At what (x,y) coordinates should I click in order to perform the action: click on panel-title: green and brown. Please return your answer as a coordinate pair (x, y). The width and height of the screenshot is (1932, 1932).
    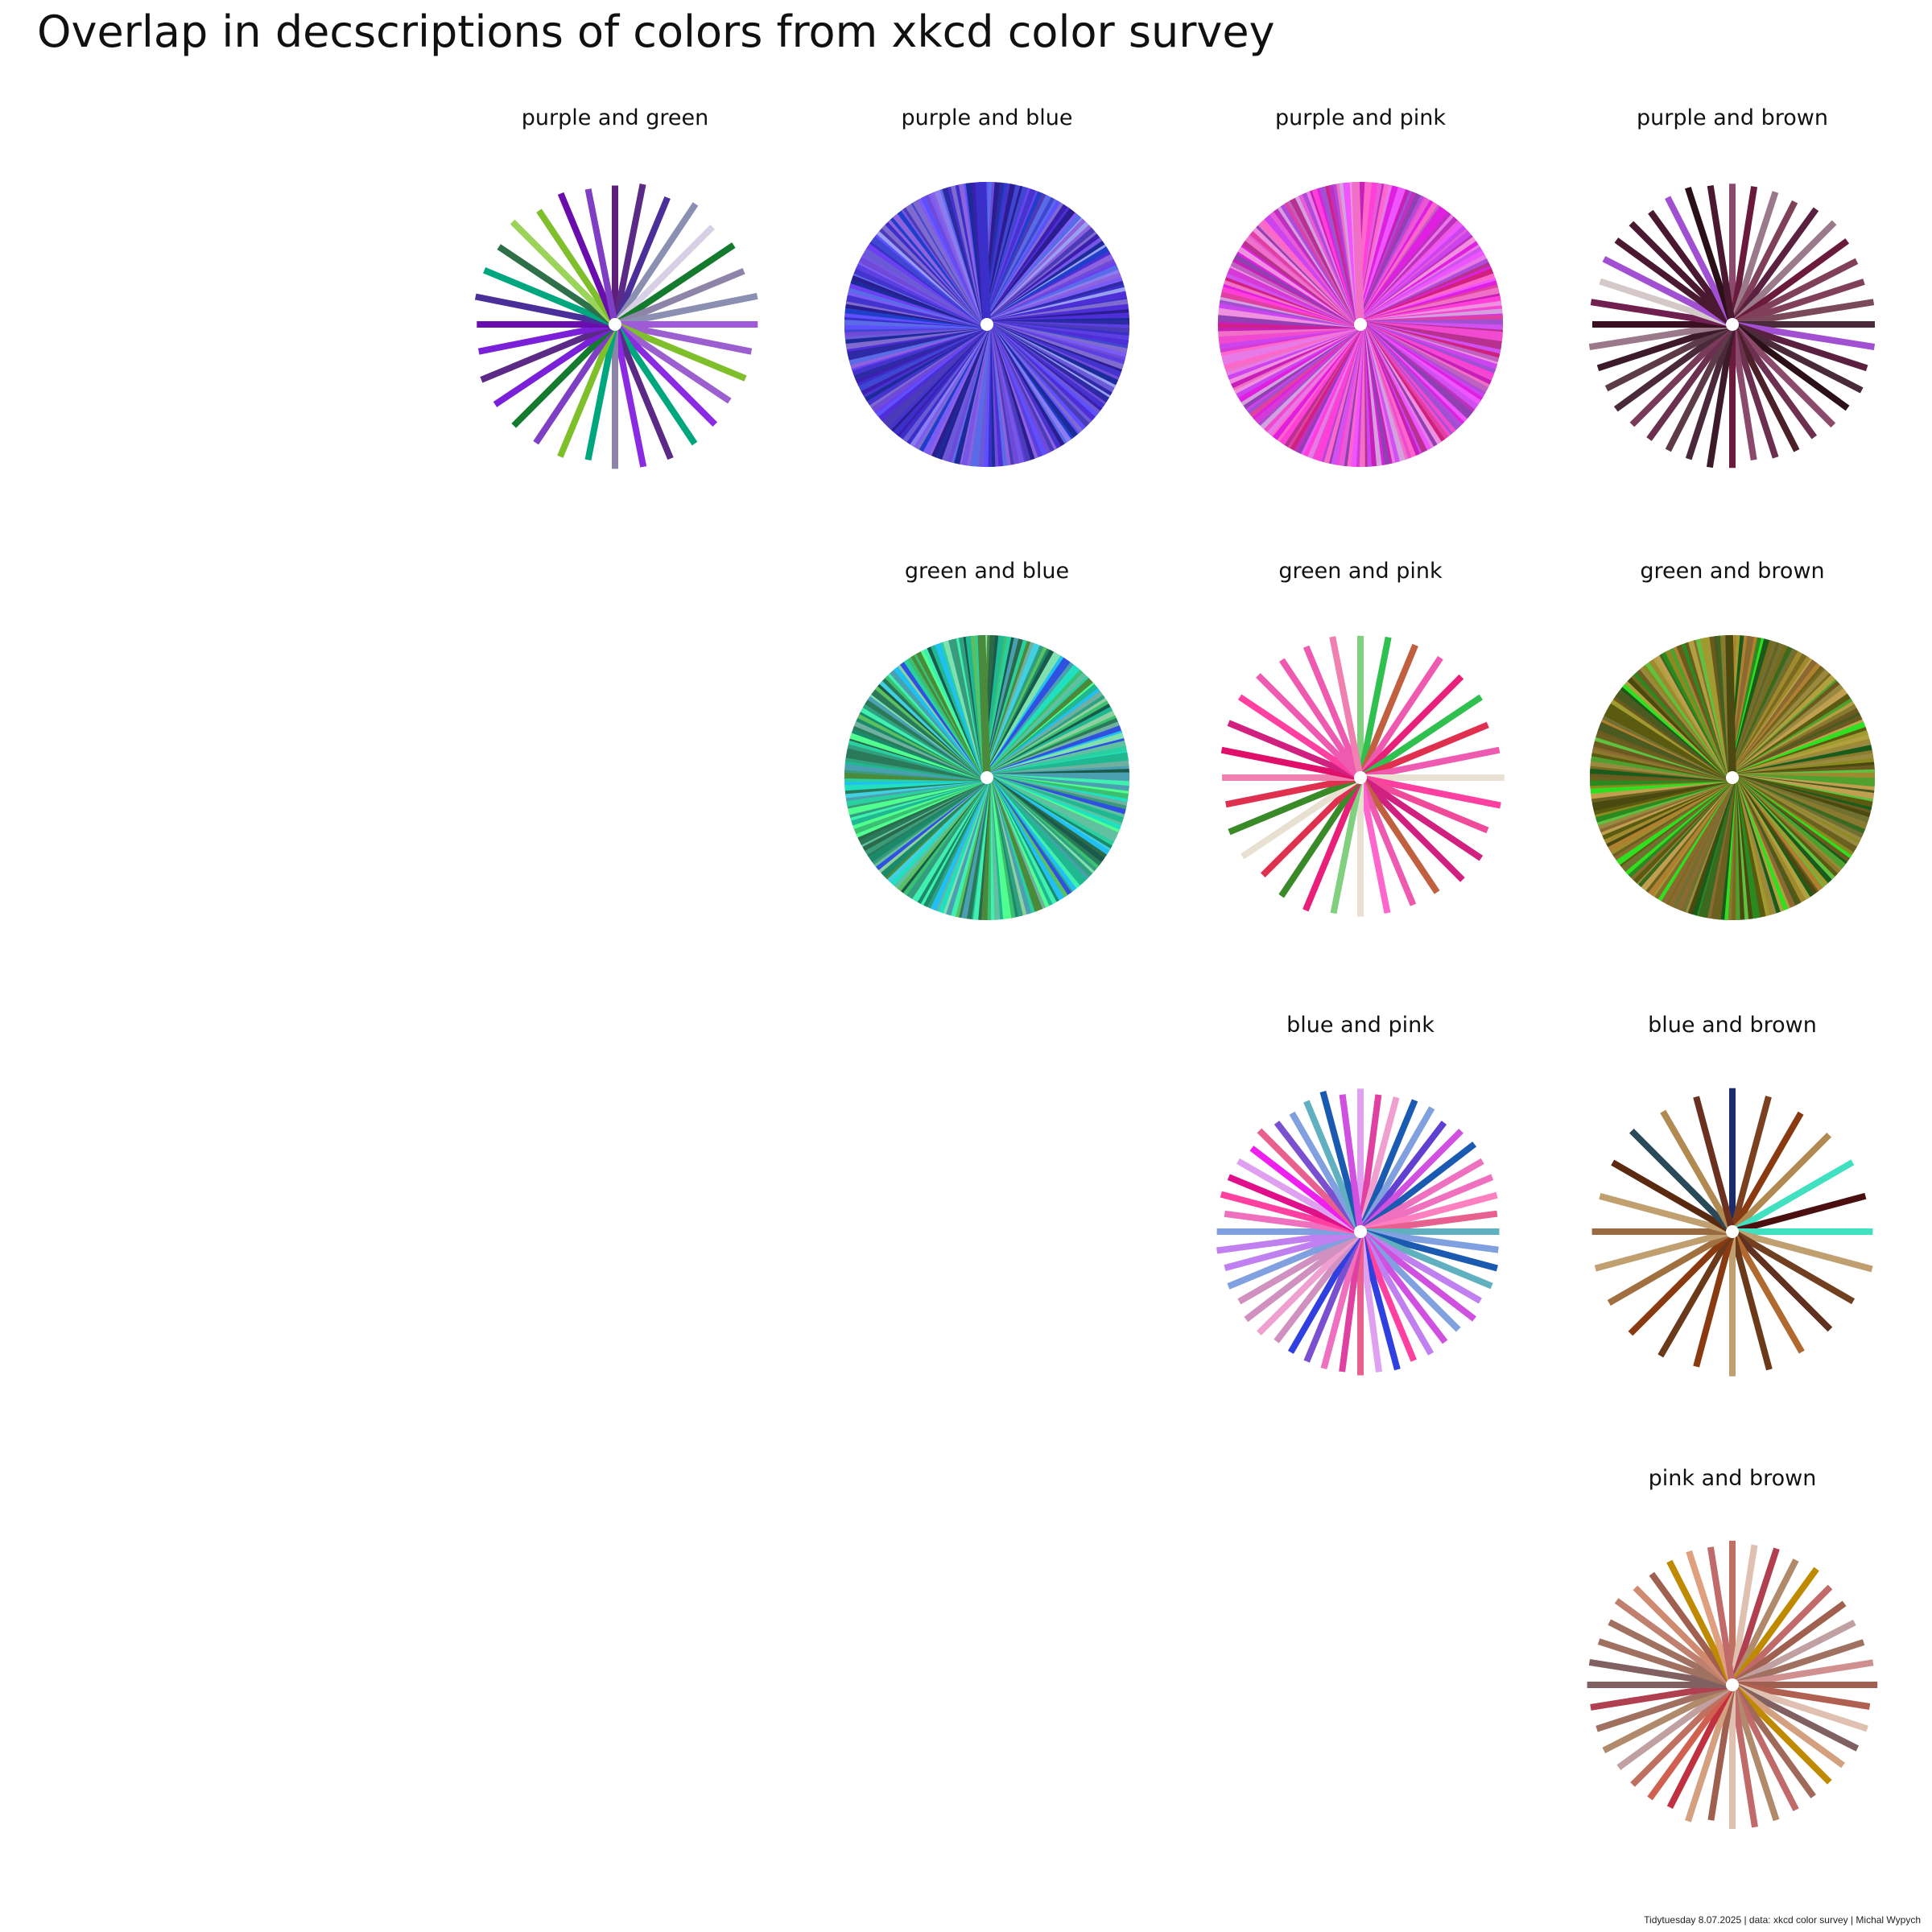
    Looking at the image, I should click on (1732, 571).